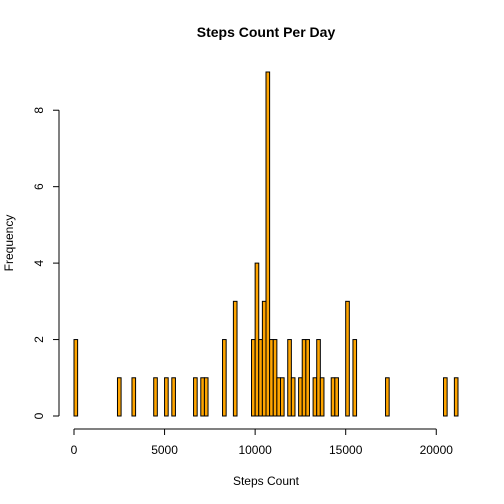  Describe the element at coordinates (437, 450) in the screenshot. I see `x-tick-label-4: 20000` at that location.